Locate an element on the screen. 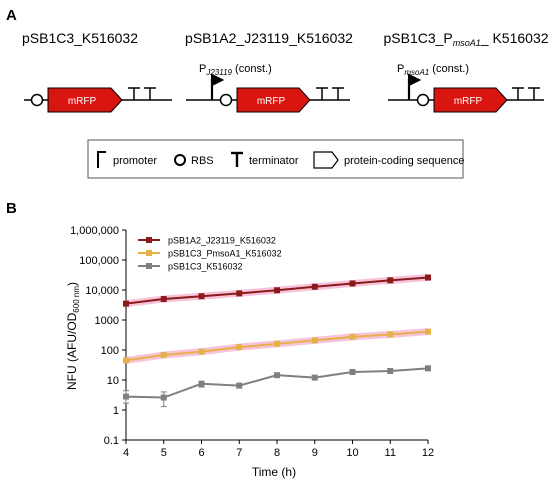  legend-label: pSB1A2_J23119_K516032 is located at coordinates (222, 241).